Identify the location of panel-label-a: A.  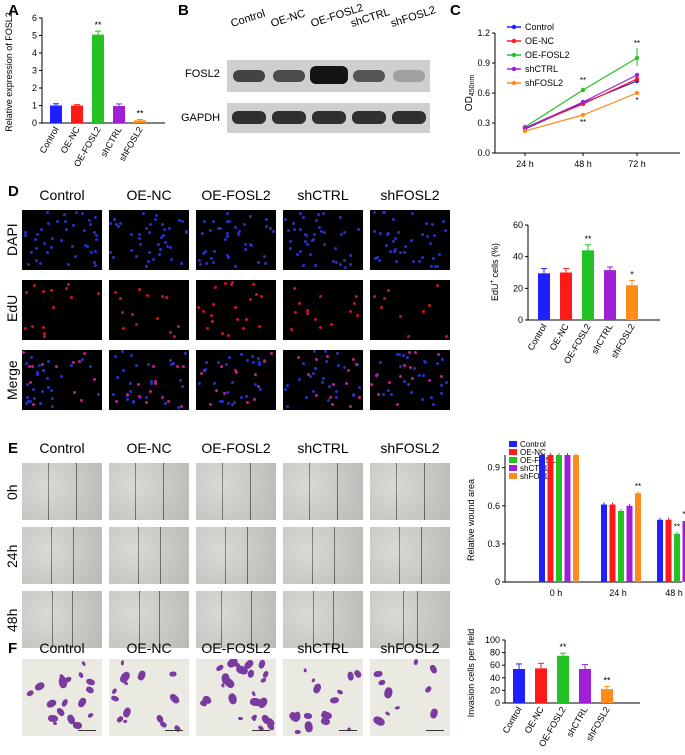
(13, 10).